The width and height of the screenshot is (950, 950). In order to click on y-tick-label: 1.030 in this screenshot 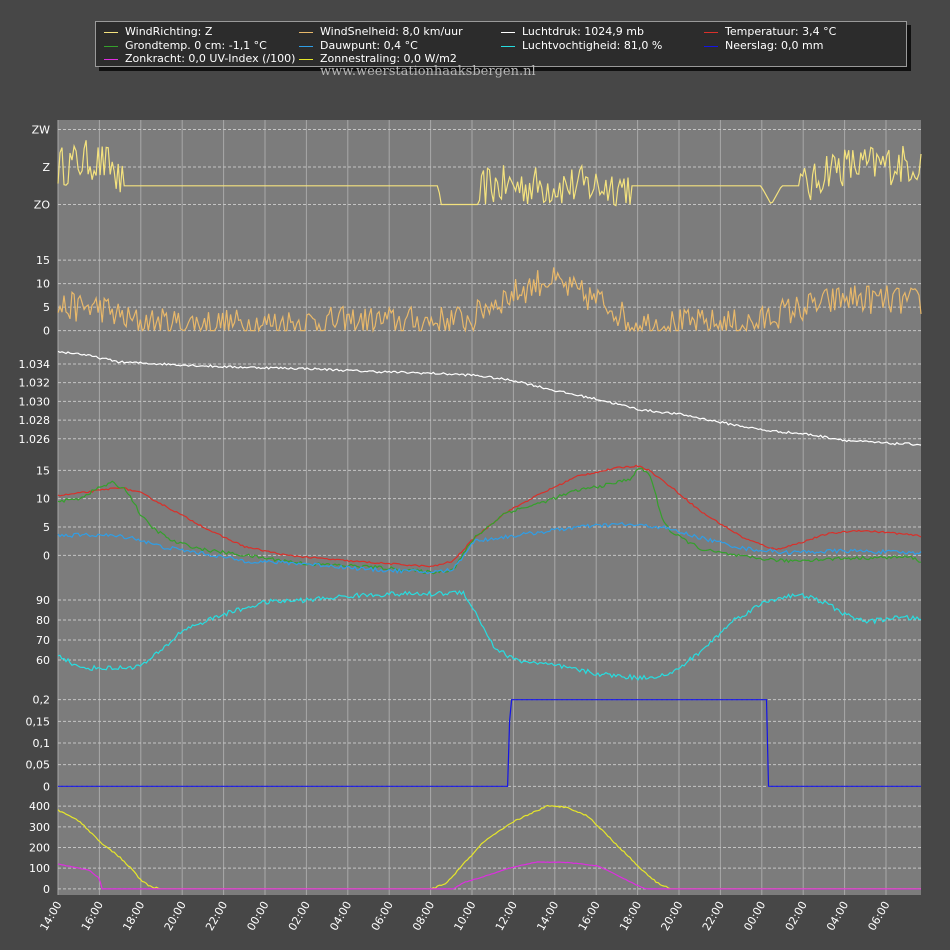, I will do `click(35, 401)`.